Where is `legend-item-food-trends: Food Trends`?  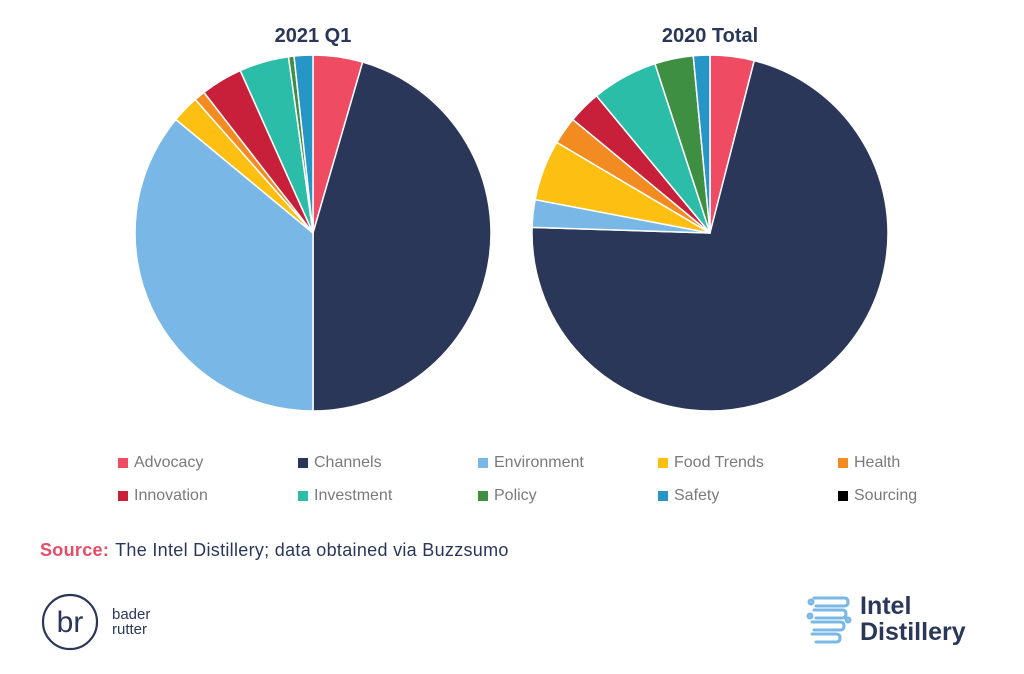
legend-item-food-trends: Food Trends is located at coordinates (748, 462).